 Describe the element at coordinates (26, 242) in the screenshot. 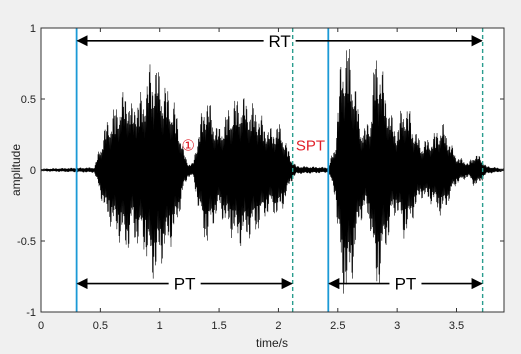

I see `y-tick-label-1: -0.5` at that location.